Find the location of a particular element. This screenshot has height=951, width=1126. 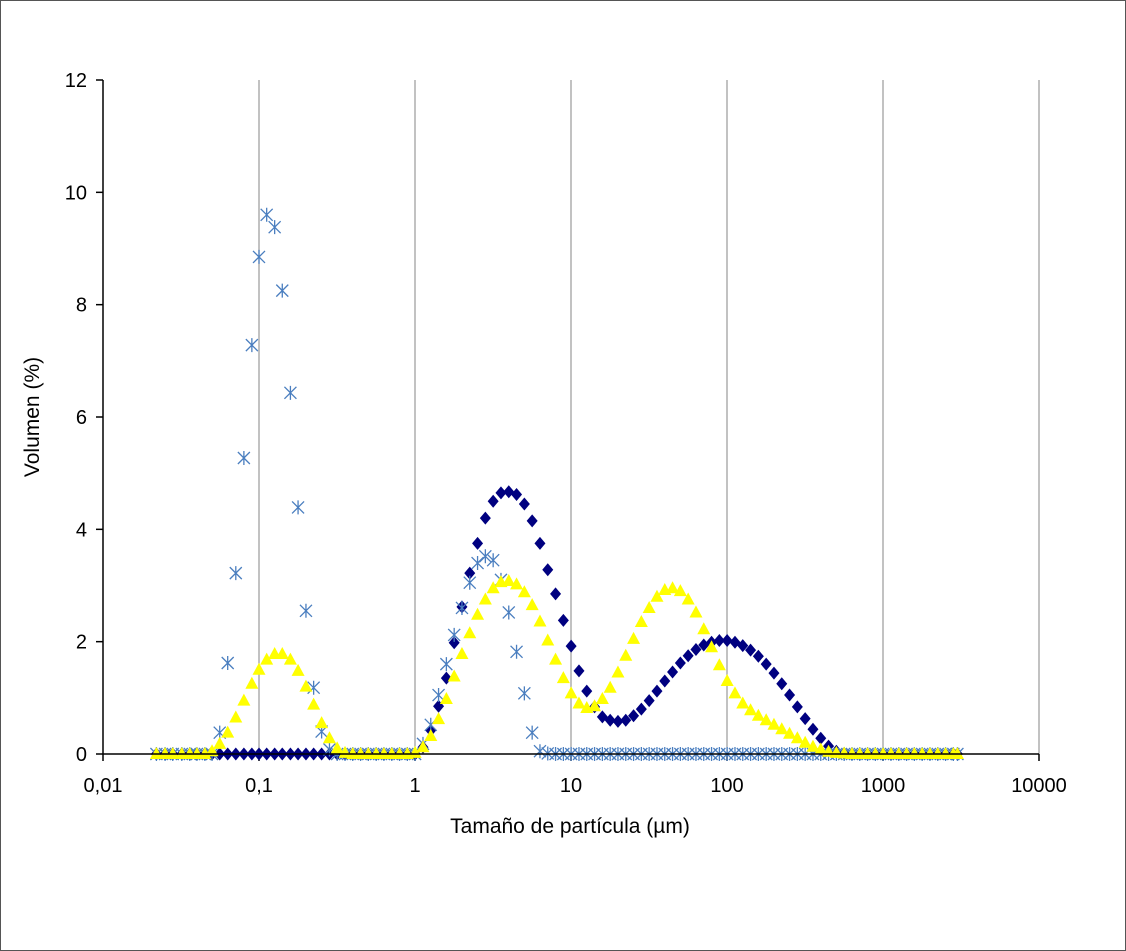

x-axis-title: Tamaño de partícula (µm) is located at coordinates (570, 826).